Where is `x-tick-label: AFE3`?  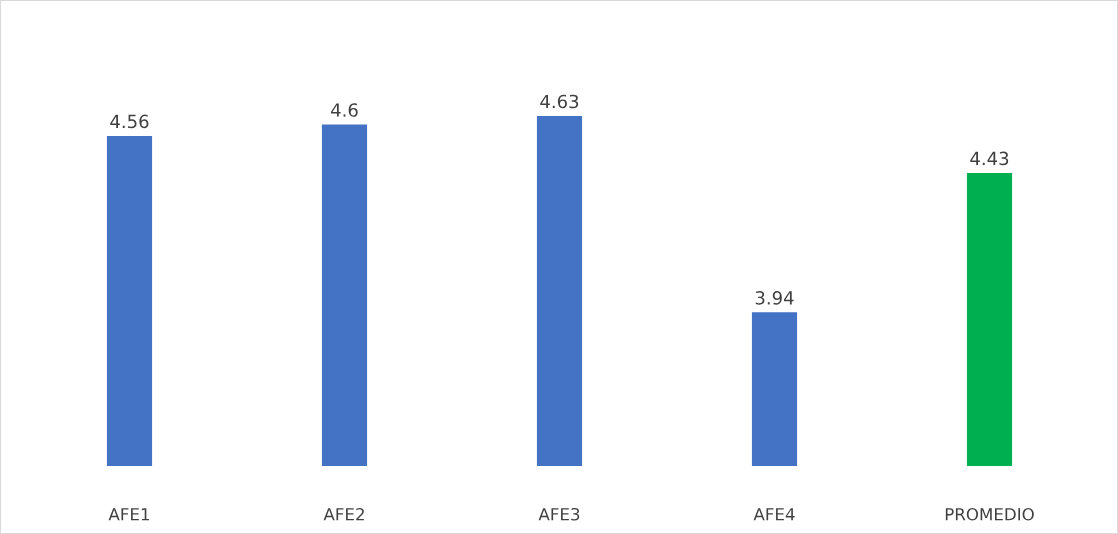
x-tick-label: AFE3 is located at coordinates (559, 514).